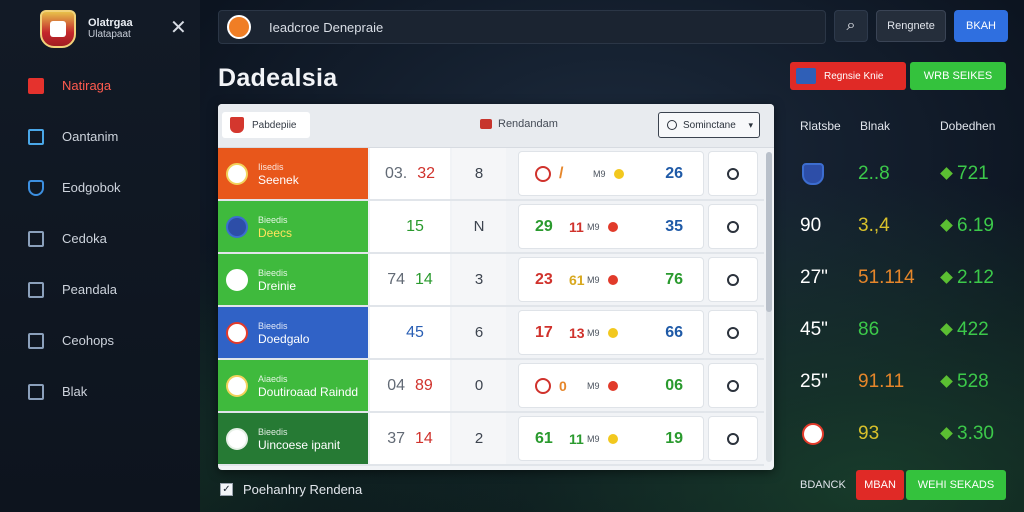  I want to click on odds-row: 90 3.,4 6.19, so click(896, 226).